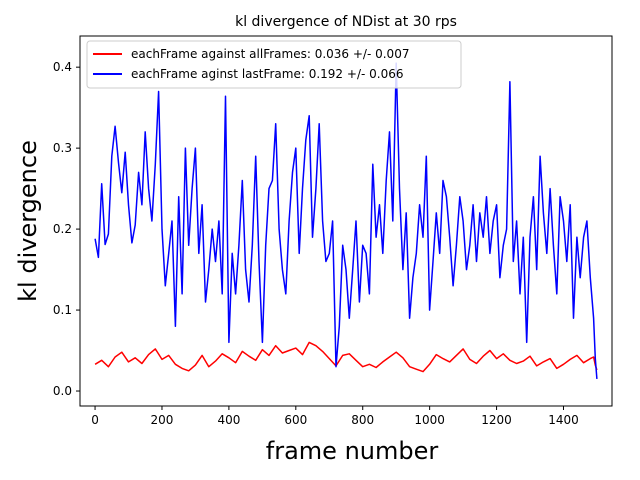 The height and width of the screenshot is (480, 640). Describe the element at coordinates (563, 420) in the screenshot. I see `x-tick-label: 1400` at that location.